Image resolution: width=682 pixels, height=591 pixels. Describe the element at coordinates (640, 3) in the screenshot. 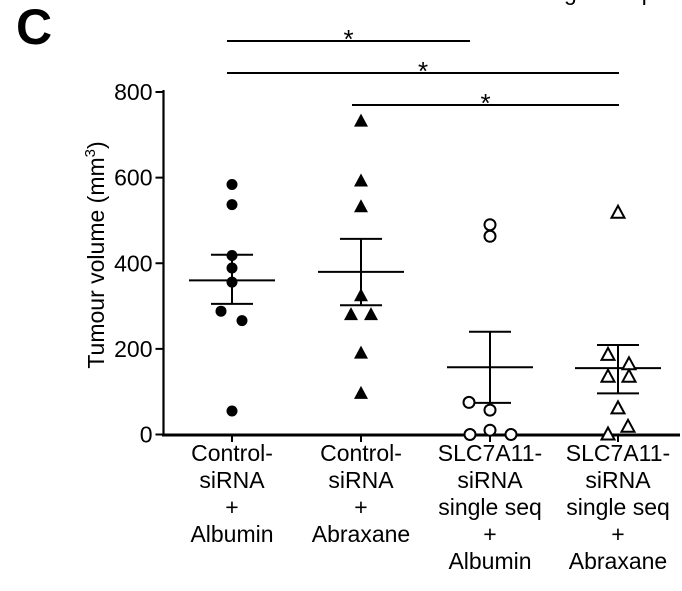

I see `cropped-text-fragment-right: q` at that location.